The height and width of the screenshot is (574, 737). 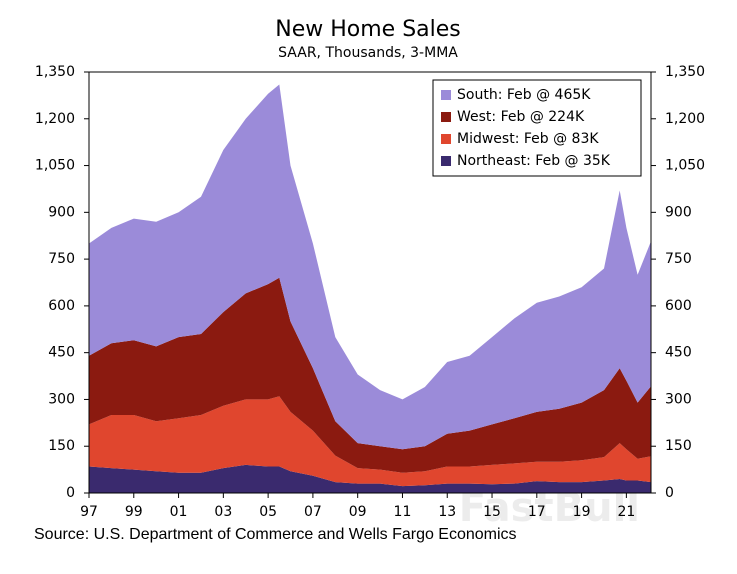 I want to click on legend-label: Midwest: Feb @ 83K, so click(x=528, y=139).